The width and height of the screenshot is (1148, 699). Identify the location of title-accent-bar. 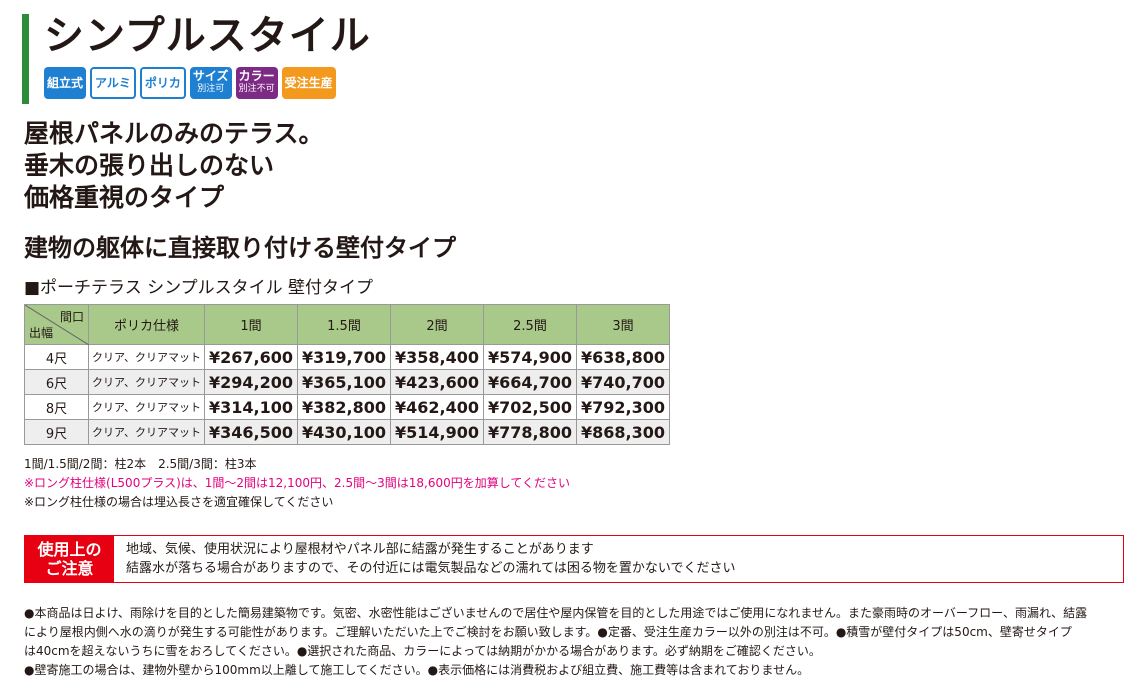
(25, 59).